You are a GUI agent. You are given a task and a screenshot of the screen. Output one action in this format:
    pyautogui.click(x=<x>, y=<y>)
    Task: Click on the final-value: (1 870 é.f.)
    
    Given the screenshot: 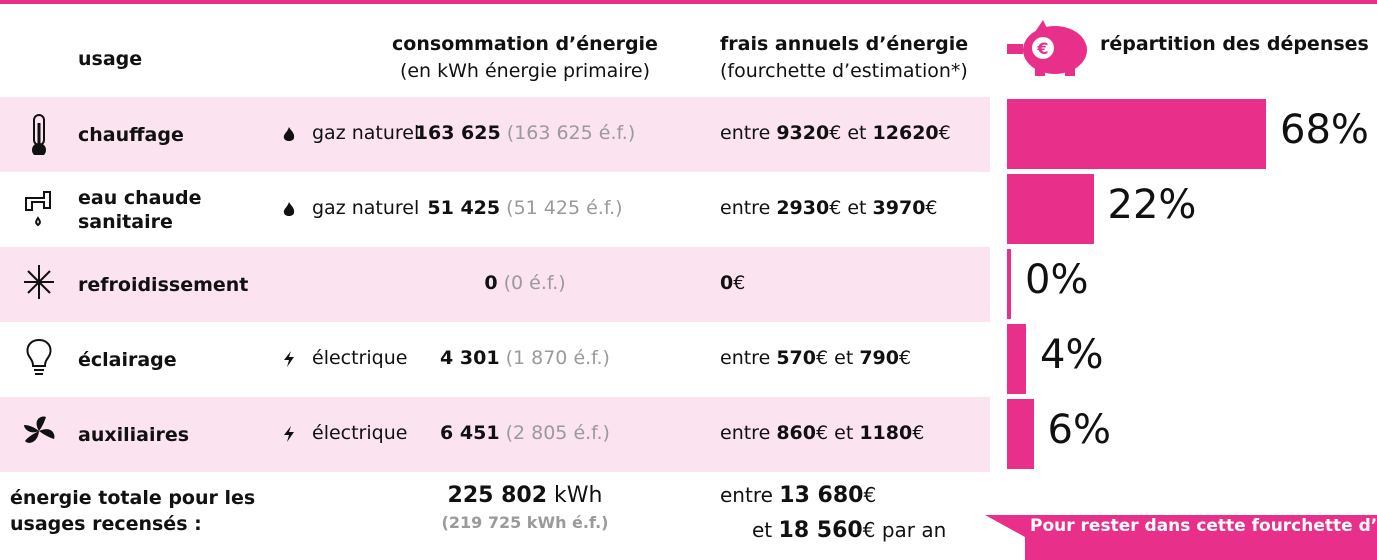 What is the action you would take?
    pyautogui.click(x=557, y=358)
    